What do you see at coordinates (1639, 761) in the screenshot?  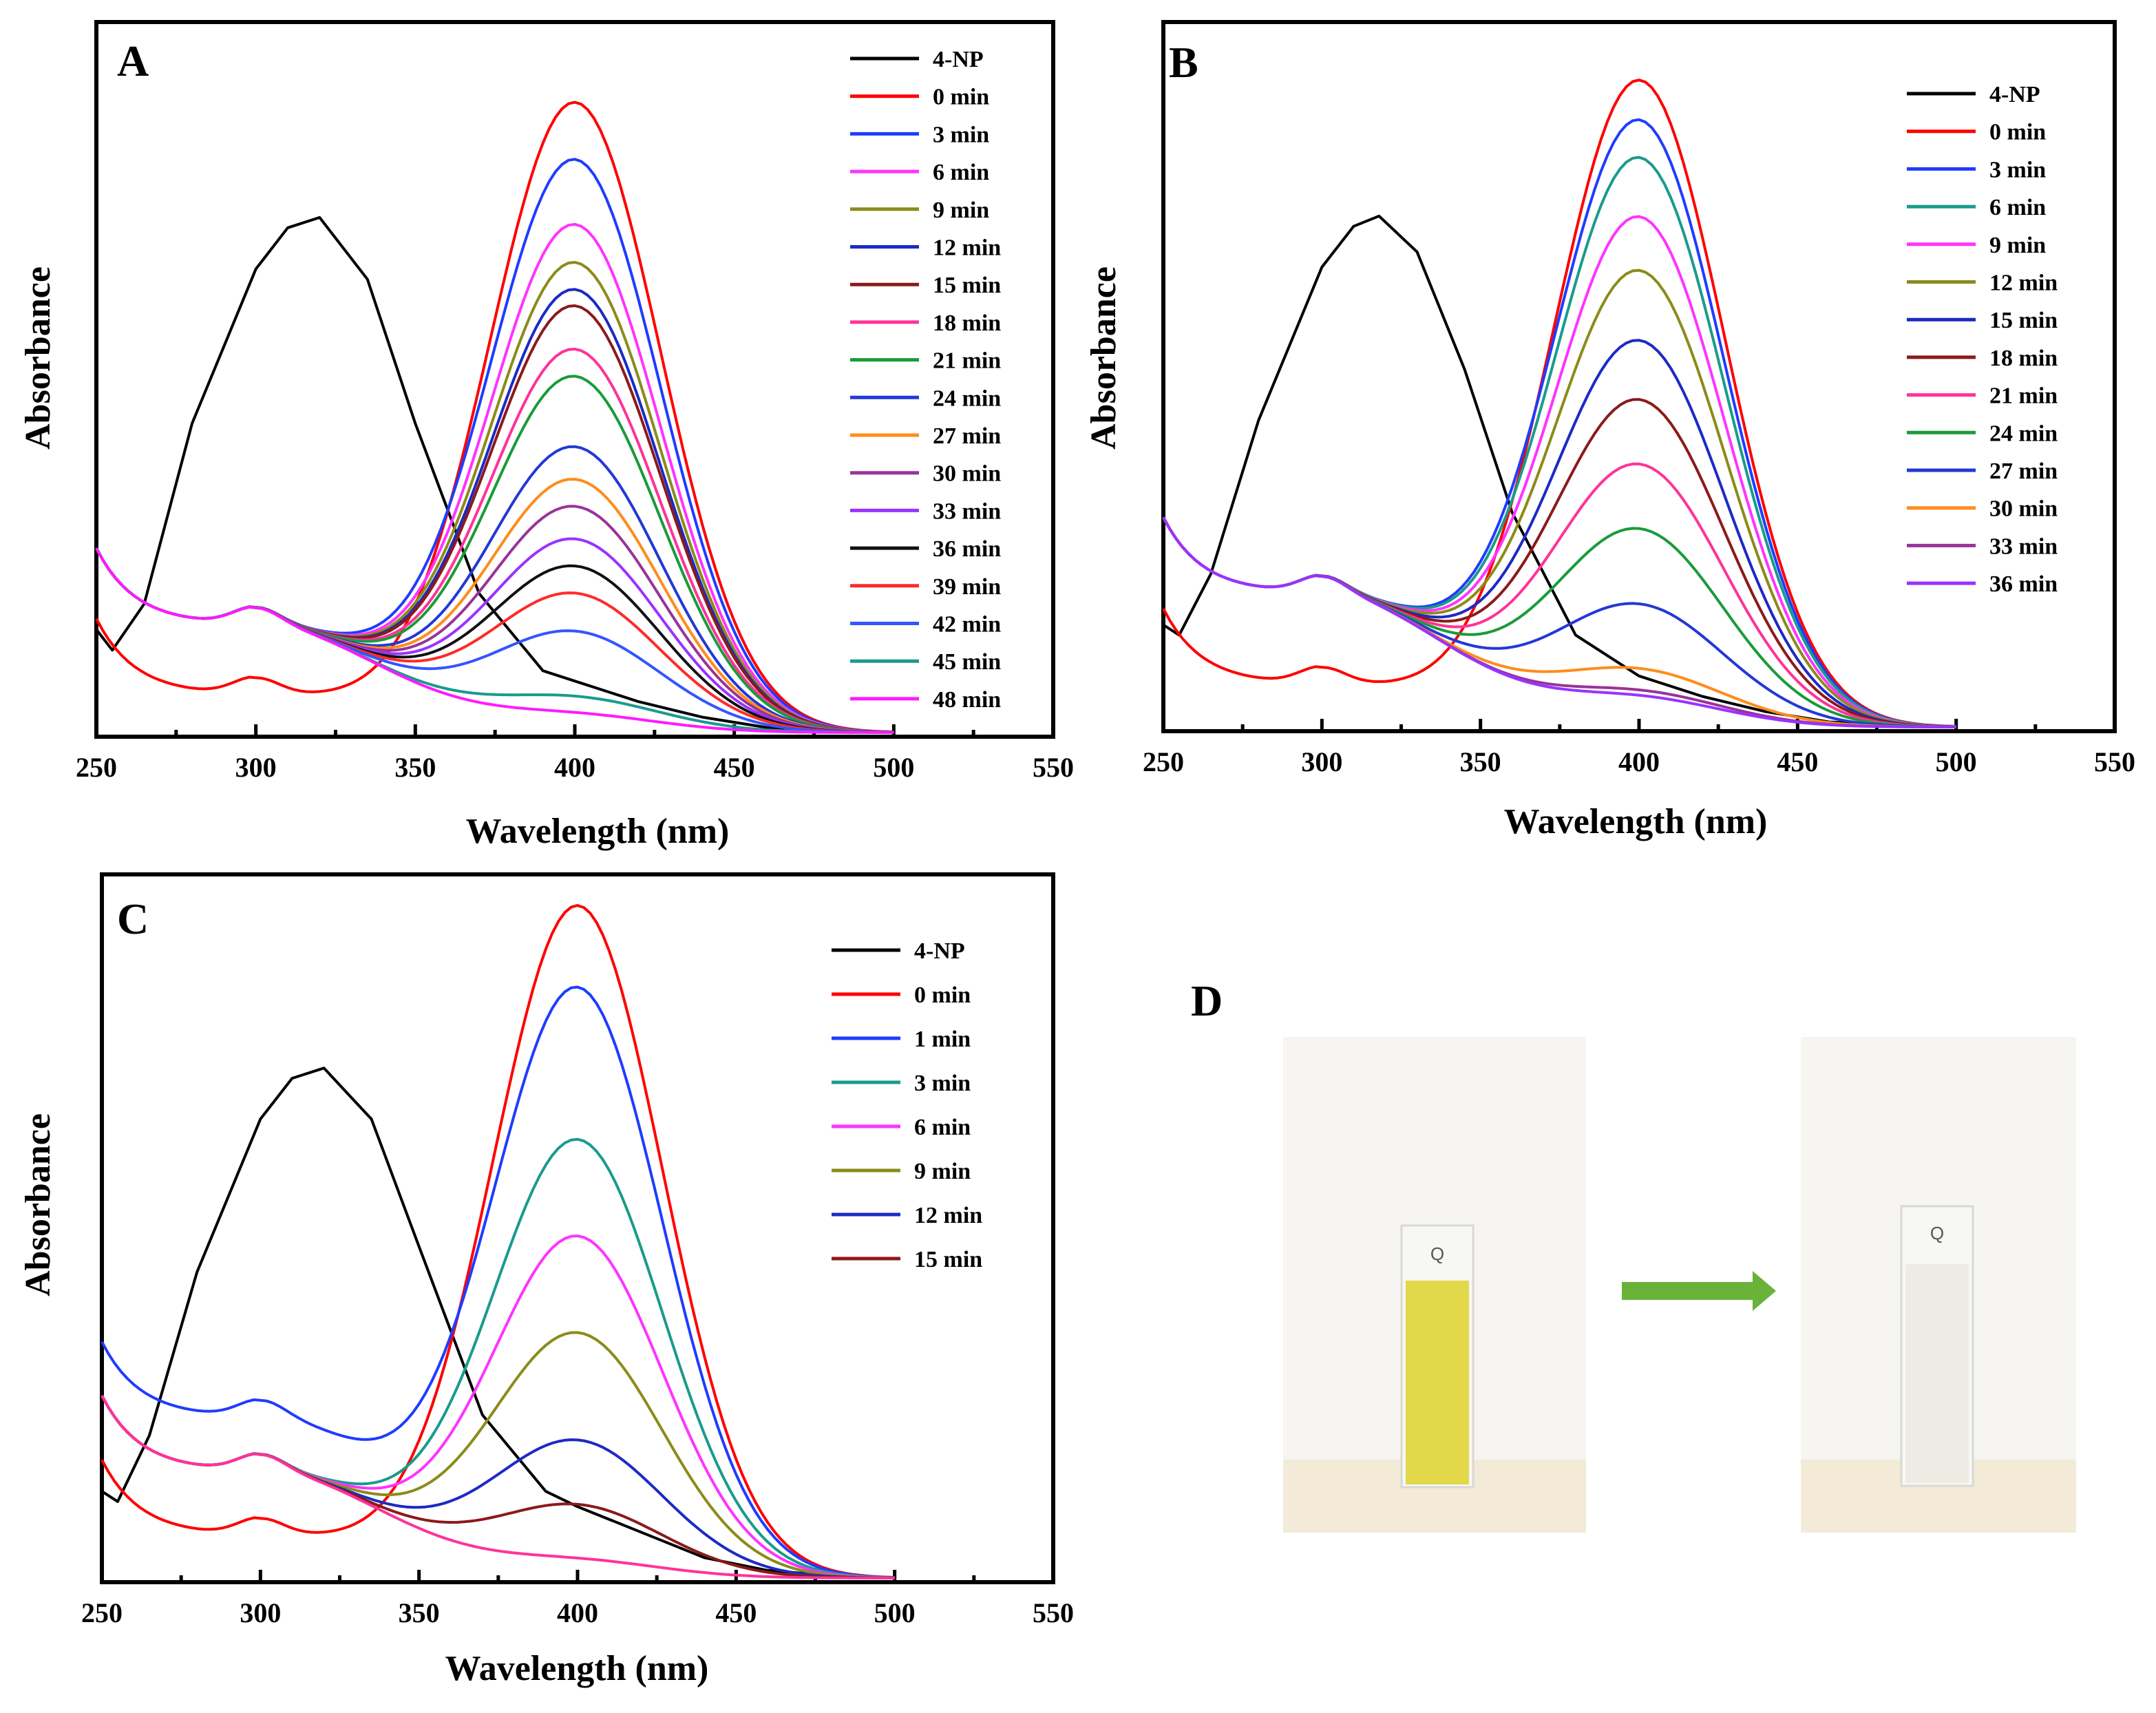 I see `x-tick-label: 400` at bounding box center [1639, 761].